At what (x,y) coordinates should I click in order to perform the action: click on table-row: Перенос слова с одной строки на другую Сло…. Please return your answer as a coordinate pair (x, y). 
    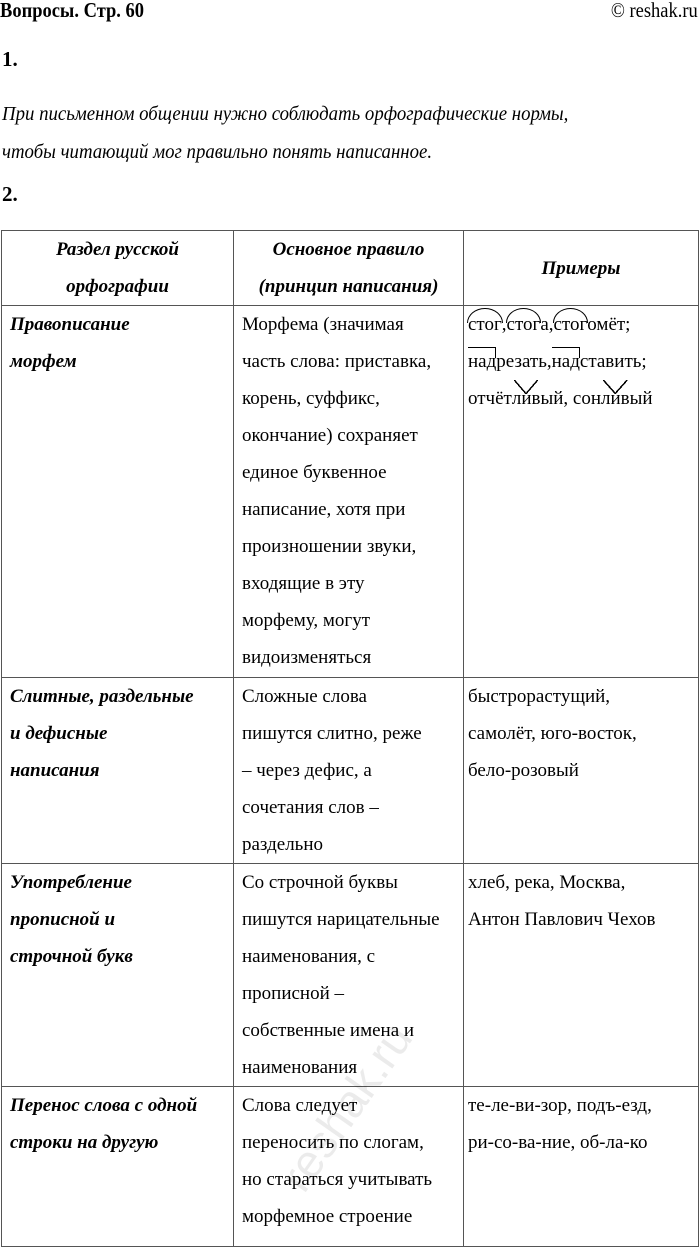
    Looking at the image, I should click on (350, 1166).